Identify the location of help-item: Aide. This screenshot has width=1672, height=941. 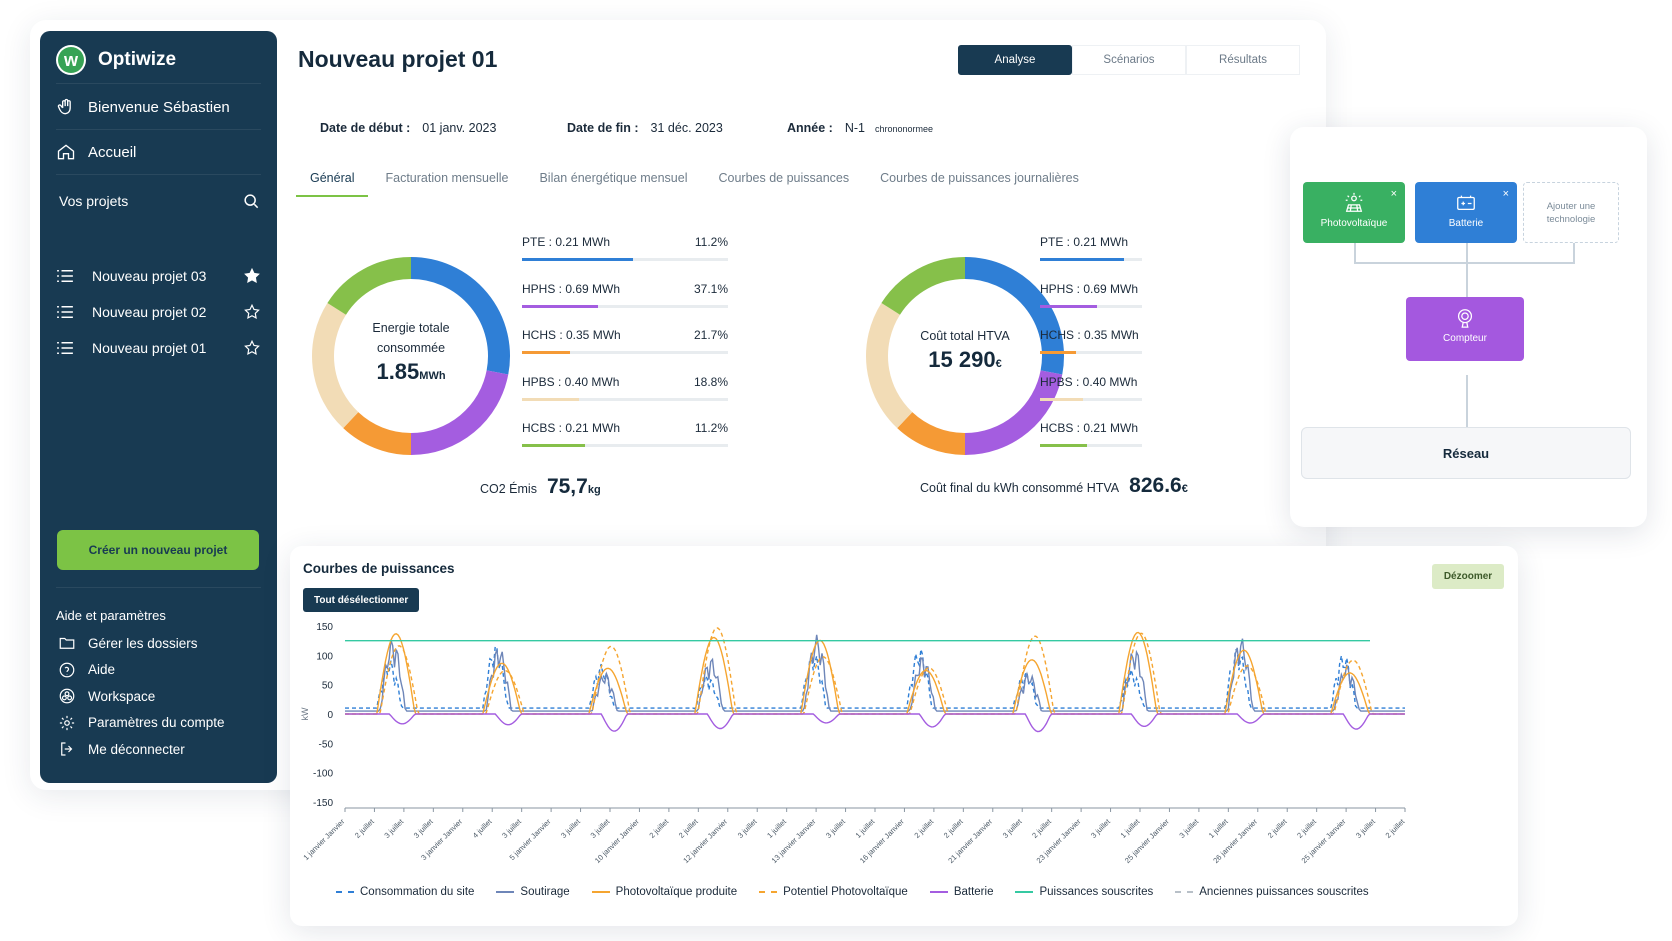
(86, 670).